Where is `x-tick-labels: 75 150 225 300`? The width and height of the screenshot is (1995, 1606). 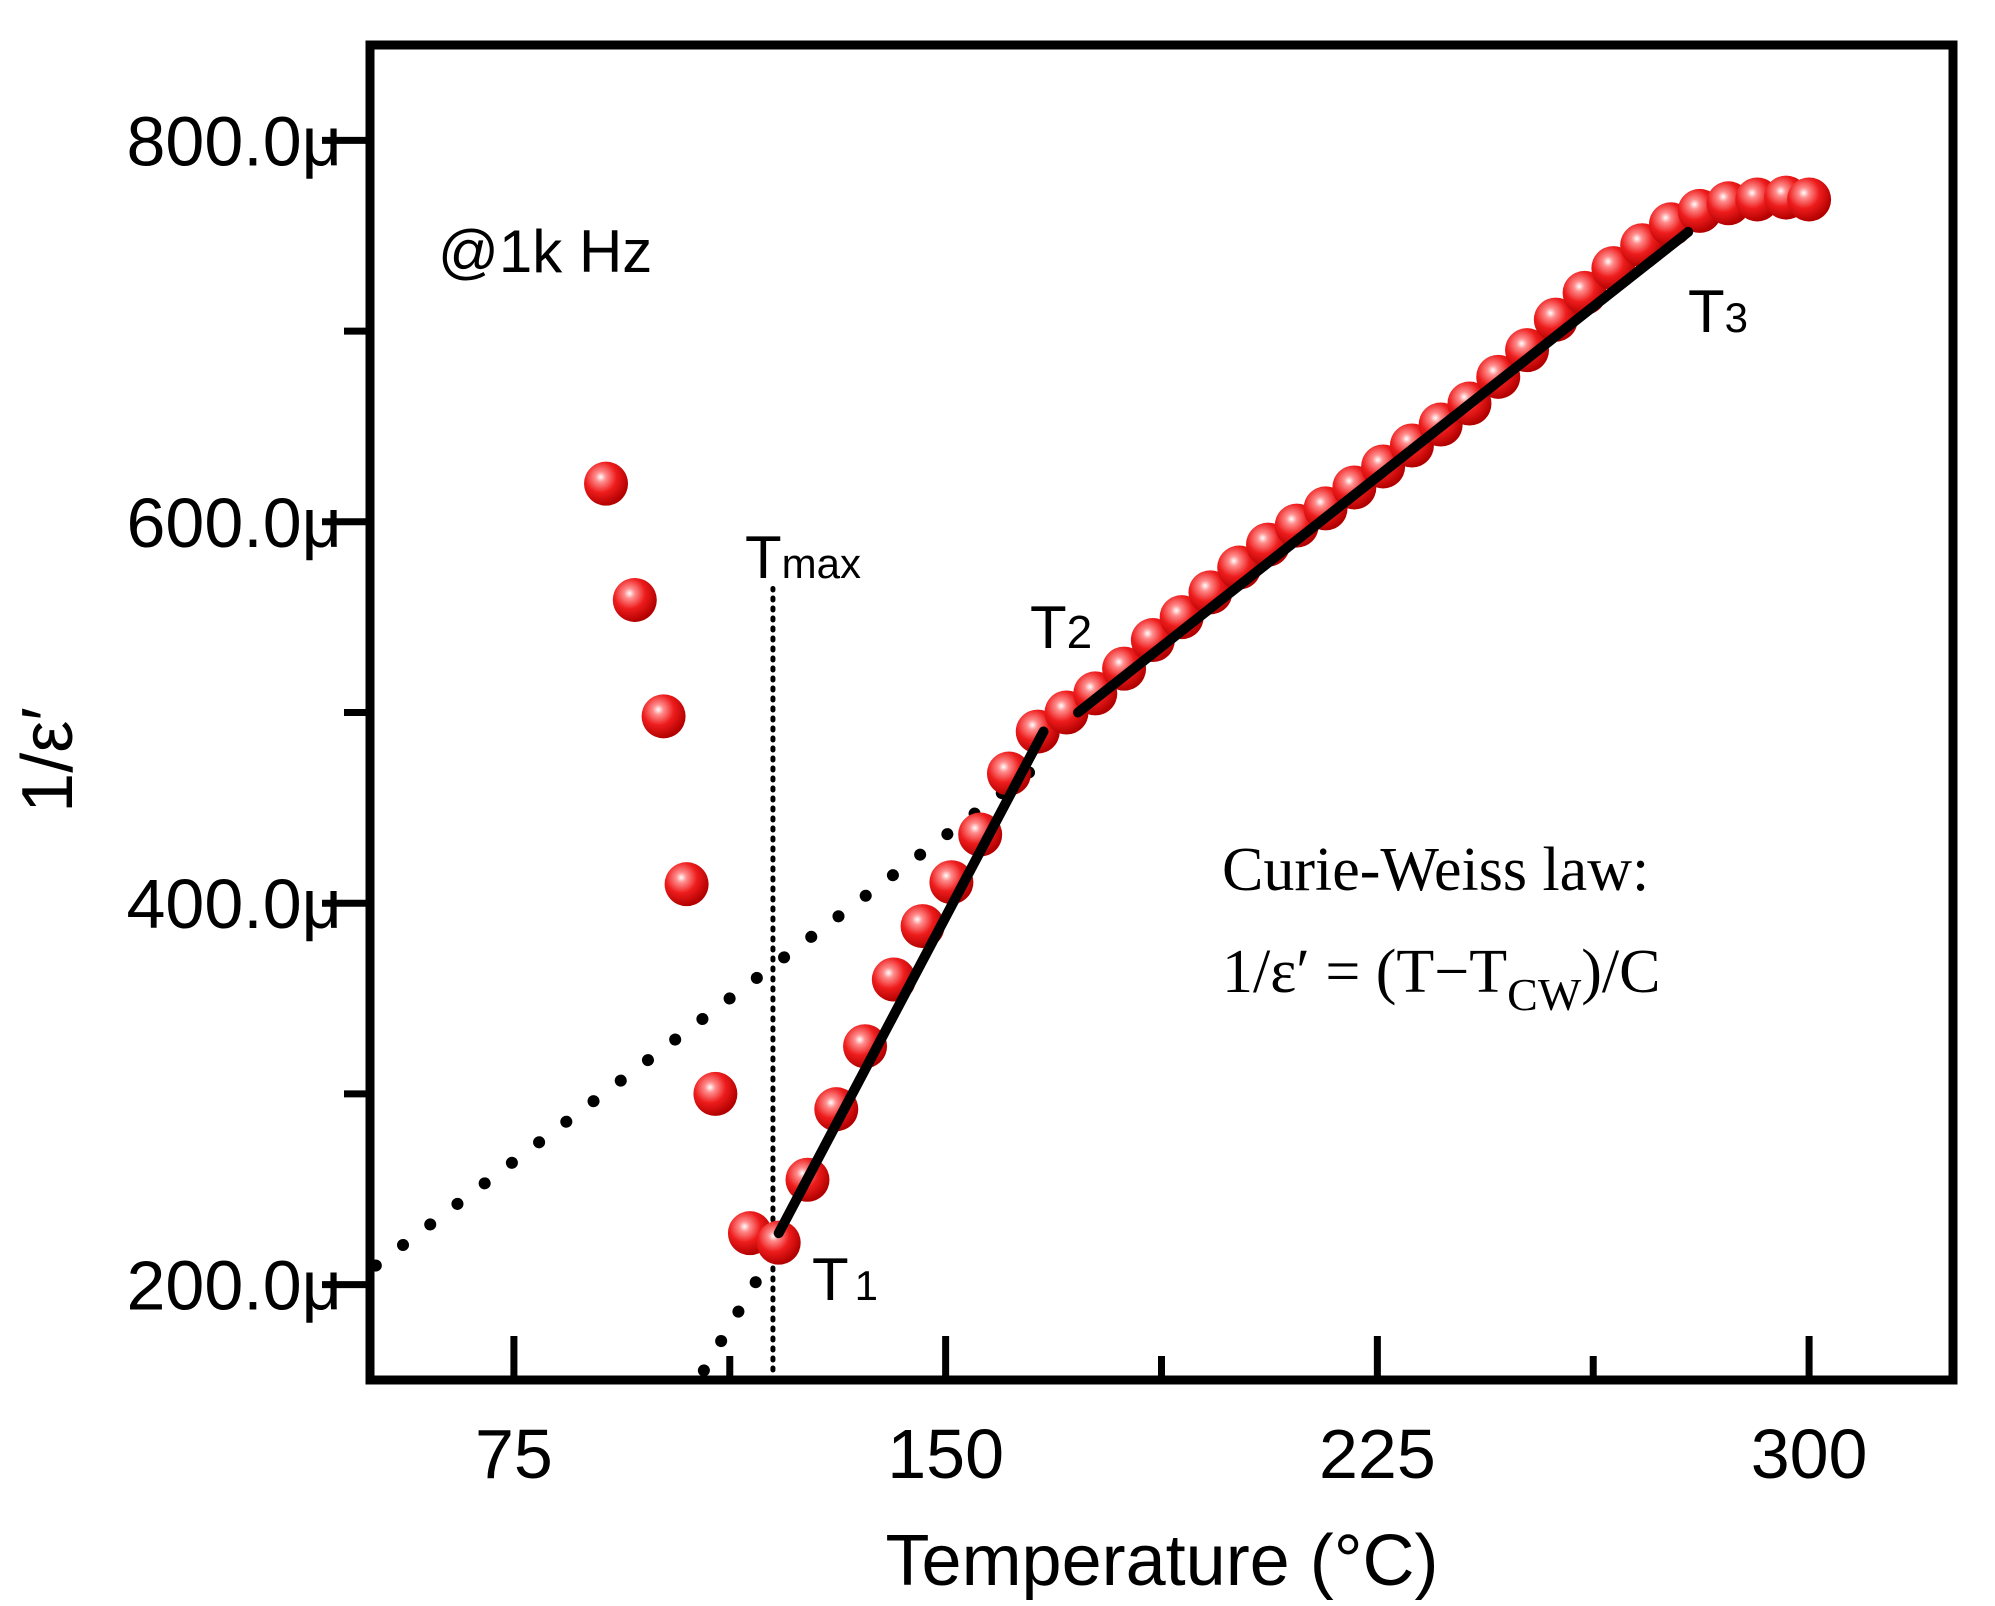 x-tick-labels: 75 150 225 300 is located at coordinates (1171, 1454).